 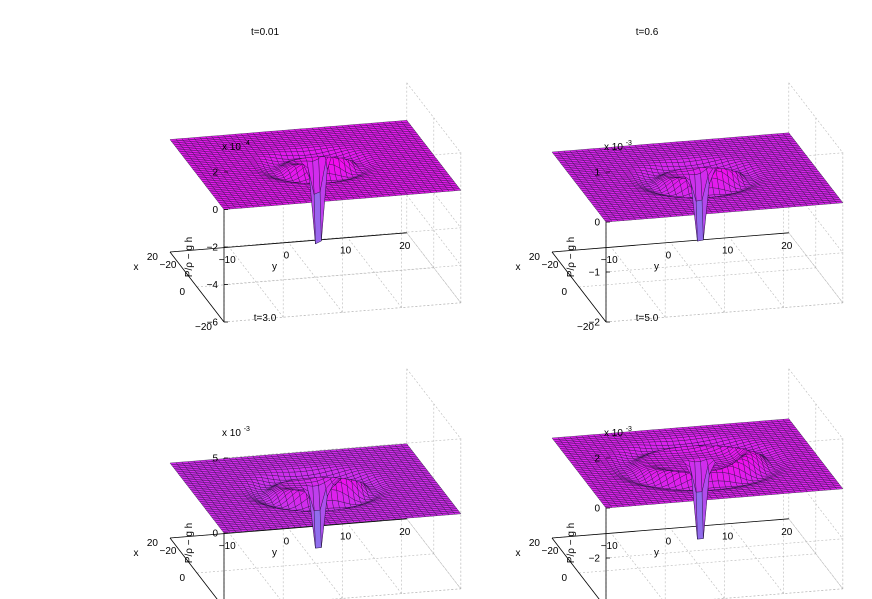 What do you see at coordinates (595, 273) in the screenshot?
I see `z-tick-label: −1` at bounding box center [595, 273].